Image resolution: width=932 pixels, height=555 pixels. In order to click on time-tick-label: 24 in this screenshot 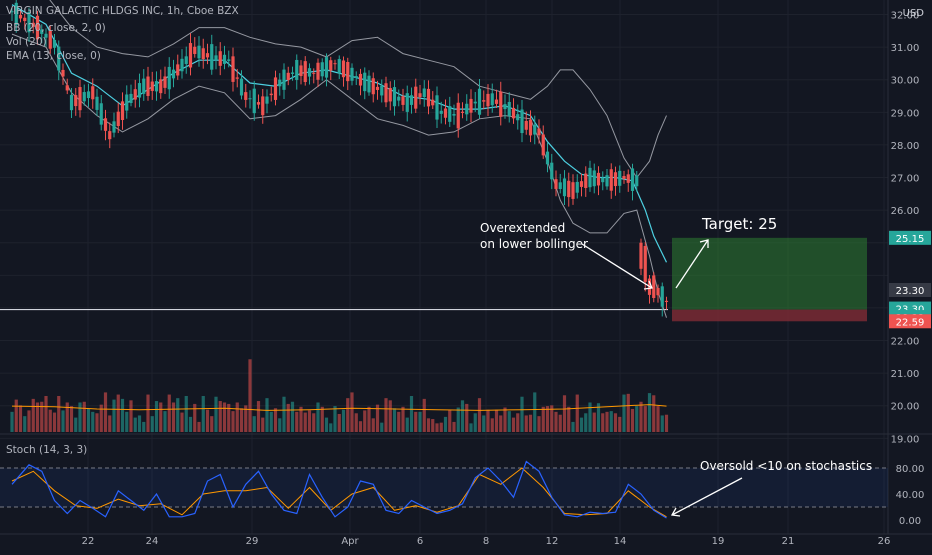, I will do `click(152, 541)`.